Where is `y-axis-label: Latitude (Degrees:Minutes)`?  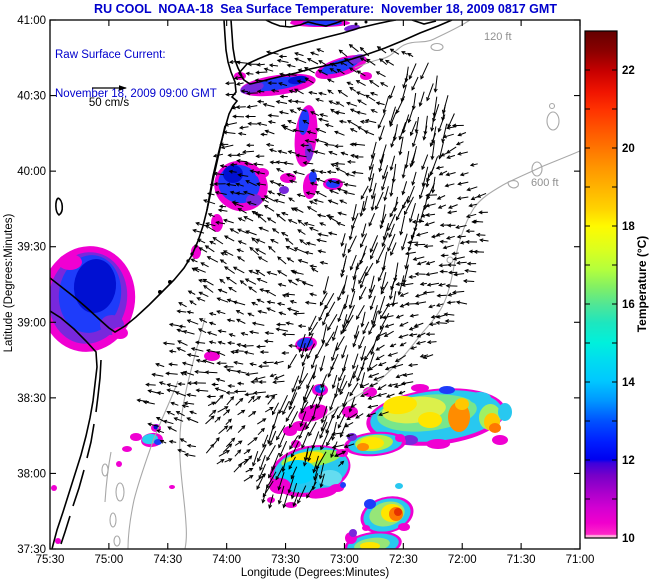 y-axis-label: Latitude (Degrees:Minutes) is located at coordinates (9, 283).